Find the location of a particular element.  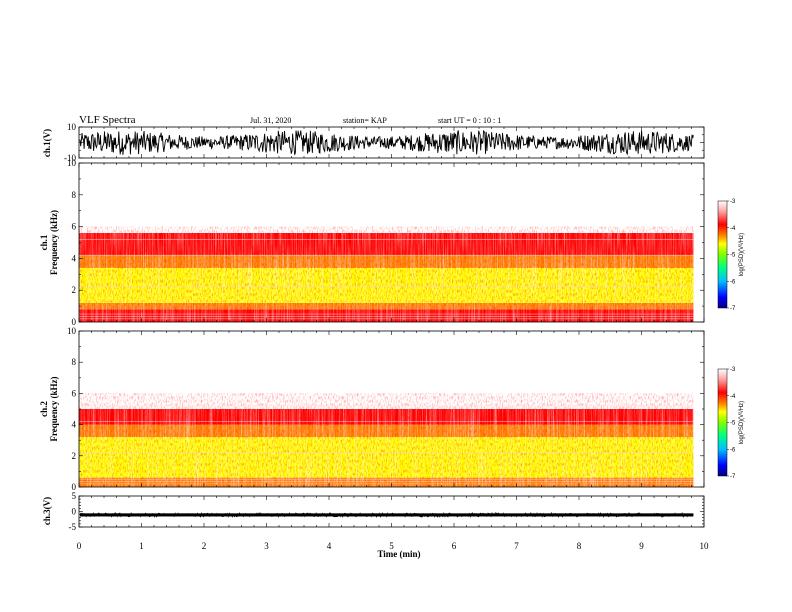

time-axis: 0 1 2 3 4 5 6 7 8 9 10 is located at coordinates (393, 546).